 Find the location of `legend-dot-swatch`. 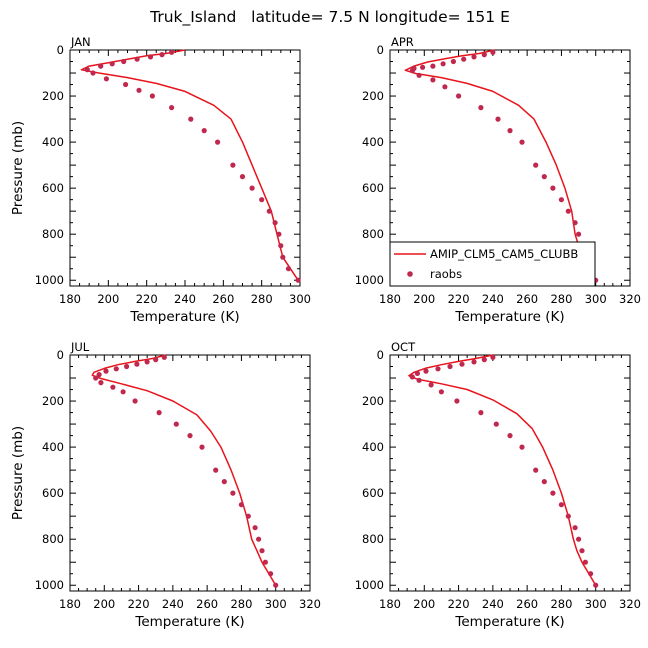

legend-dot-swatch is located at coordinates (410, 274).